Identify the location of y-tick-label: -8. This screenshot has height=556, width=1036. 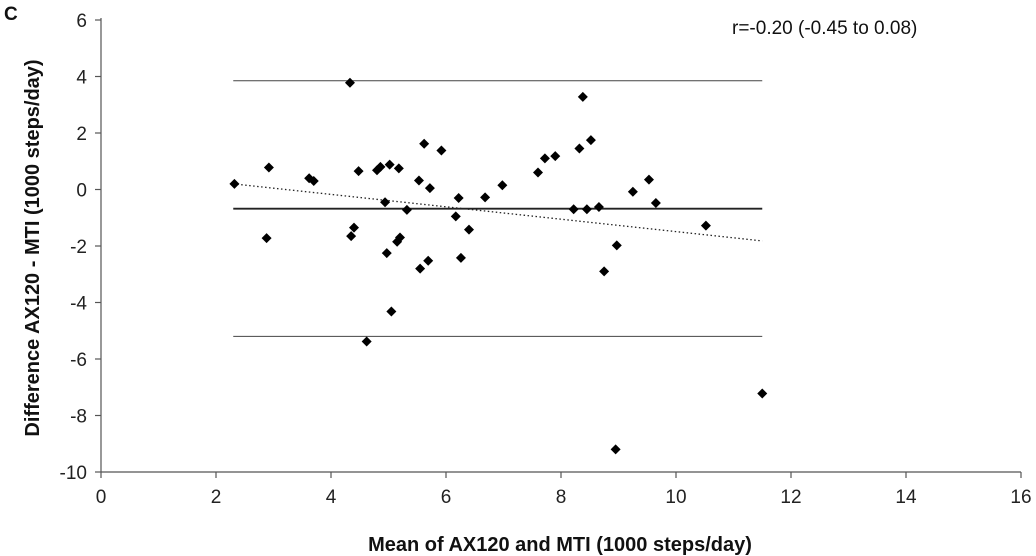
(78, 417).